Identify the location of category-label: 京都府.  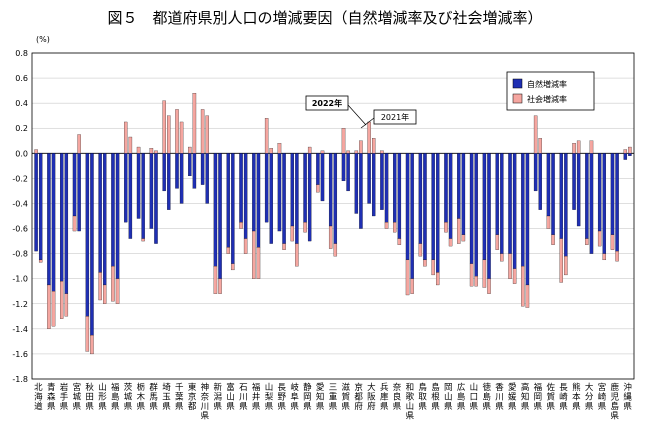
(358, 397).